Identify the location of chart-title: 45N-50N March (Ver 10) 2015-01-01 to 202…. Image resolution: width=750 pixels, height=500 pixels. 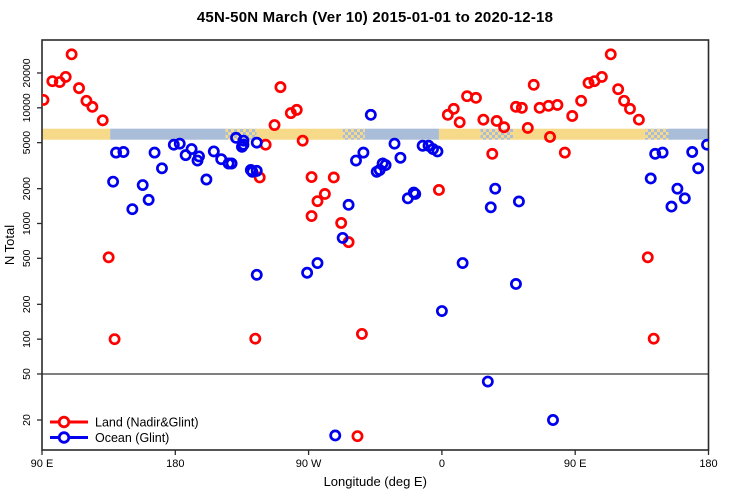
(375, 17).